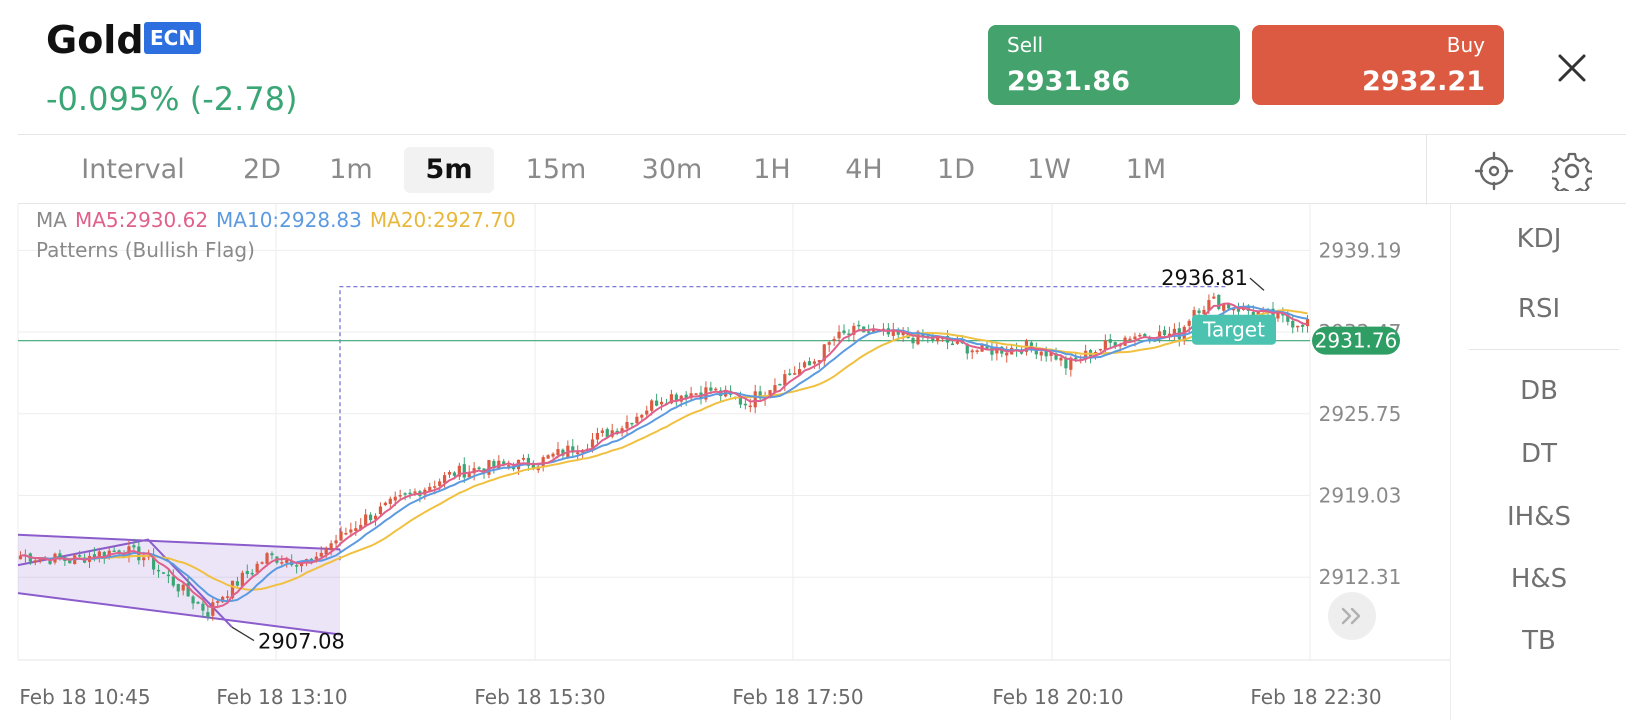  Describe the element at coordinates (301, 642) in the screenshot. I see `low-price-label: 2907.08` at that location.